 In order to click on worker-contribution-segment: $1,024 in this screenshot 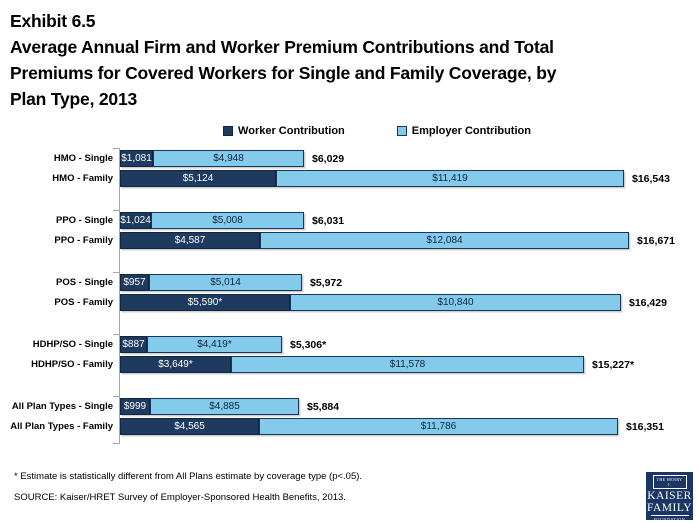, I will do `click(135, 220)`.